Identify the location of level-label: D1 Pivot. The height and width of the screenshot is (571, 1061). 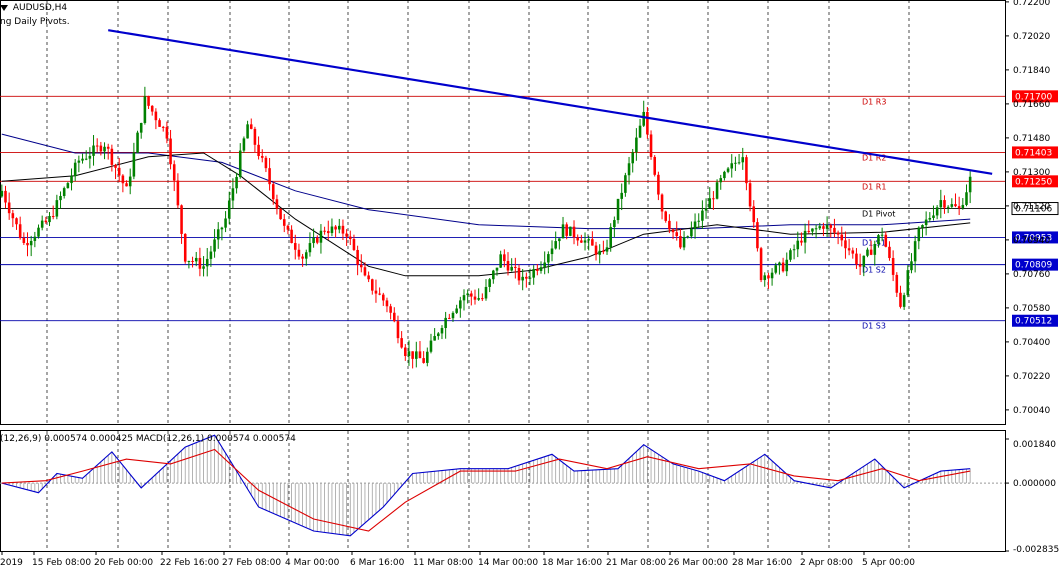
(878, 214).